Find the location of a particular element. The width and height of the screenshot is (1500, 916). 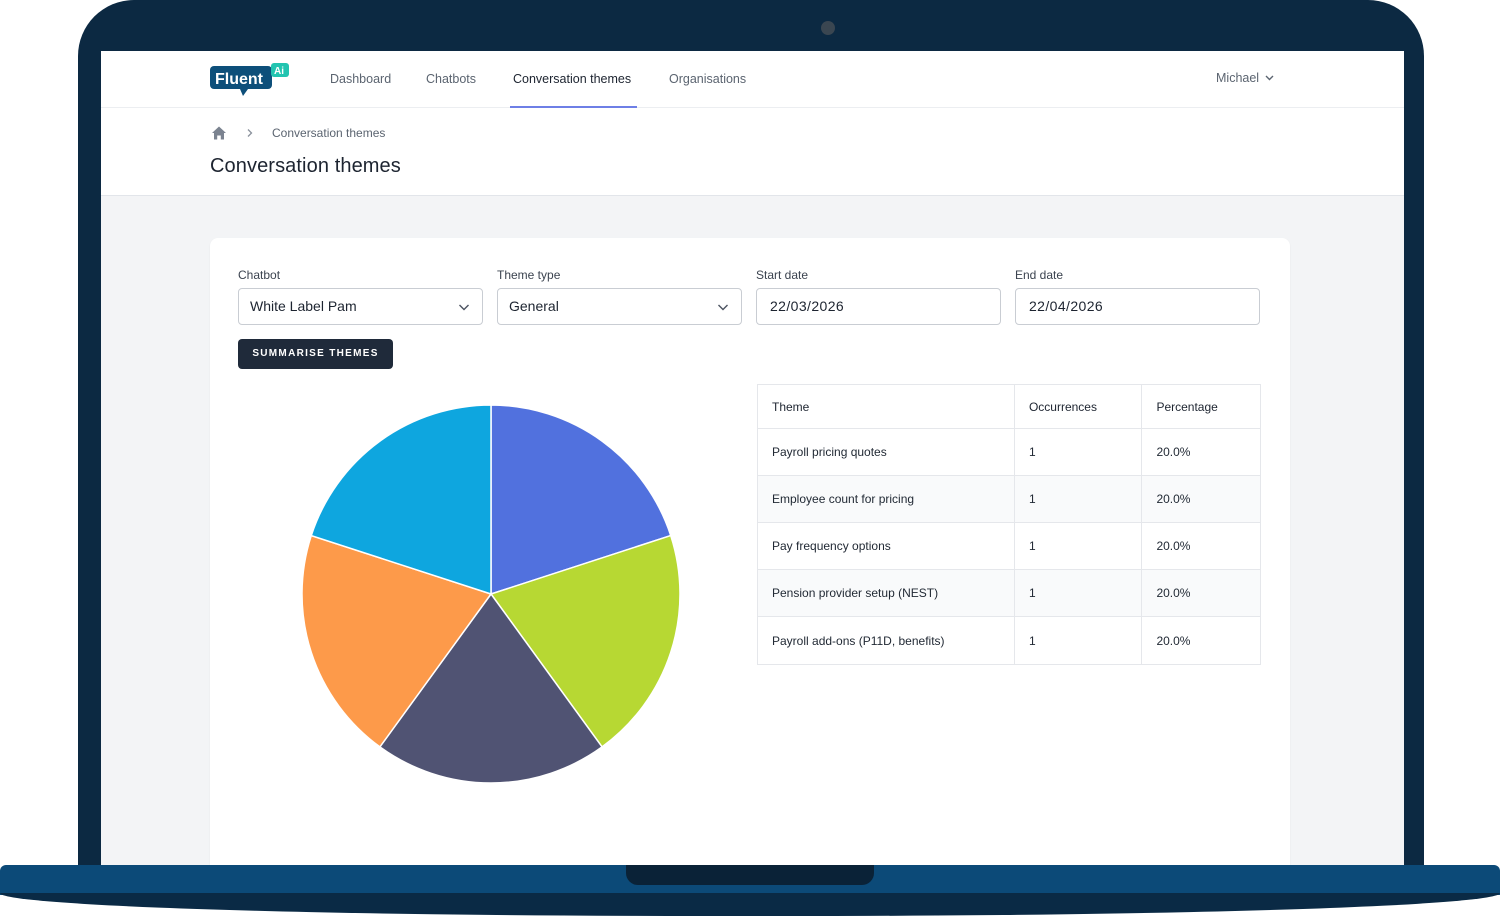

user-name: Michael is located at coordinates (1238, 78).